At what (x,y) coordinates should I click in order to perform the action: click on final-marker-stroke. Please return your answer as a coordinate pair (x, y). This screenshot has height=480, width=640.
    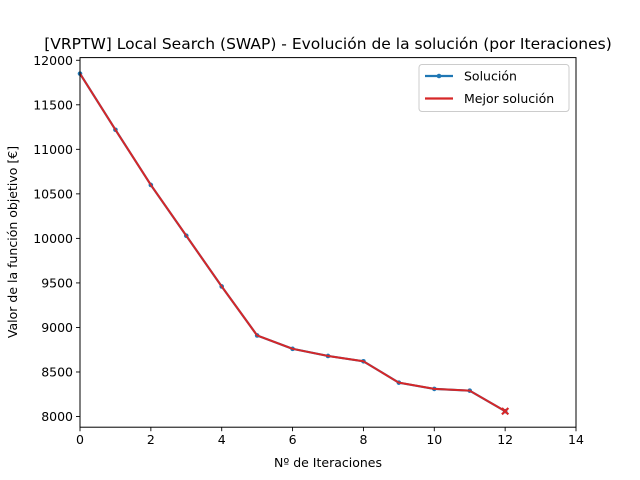
    Looking at the image, I should click on (505, 411).